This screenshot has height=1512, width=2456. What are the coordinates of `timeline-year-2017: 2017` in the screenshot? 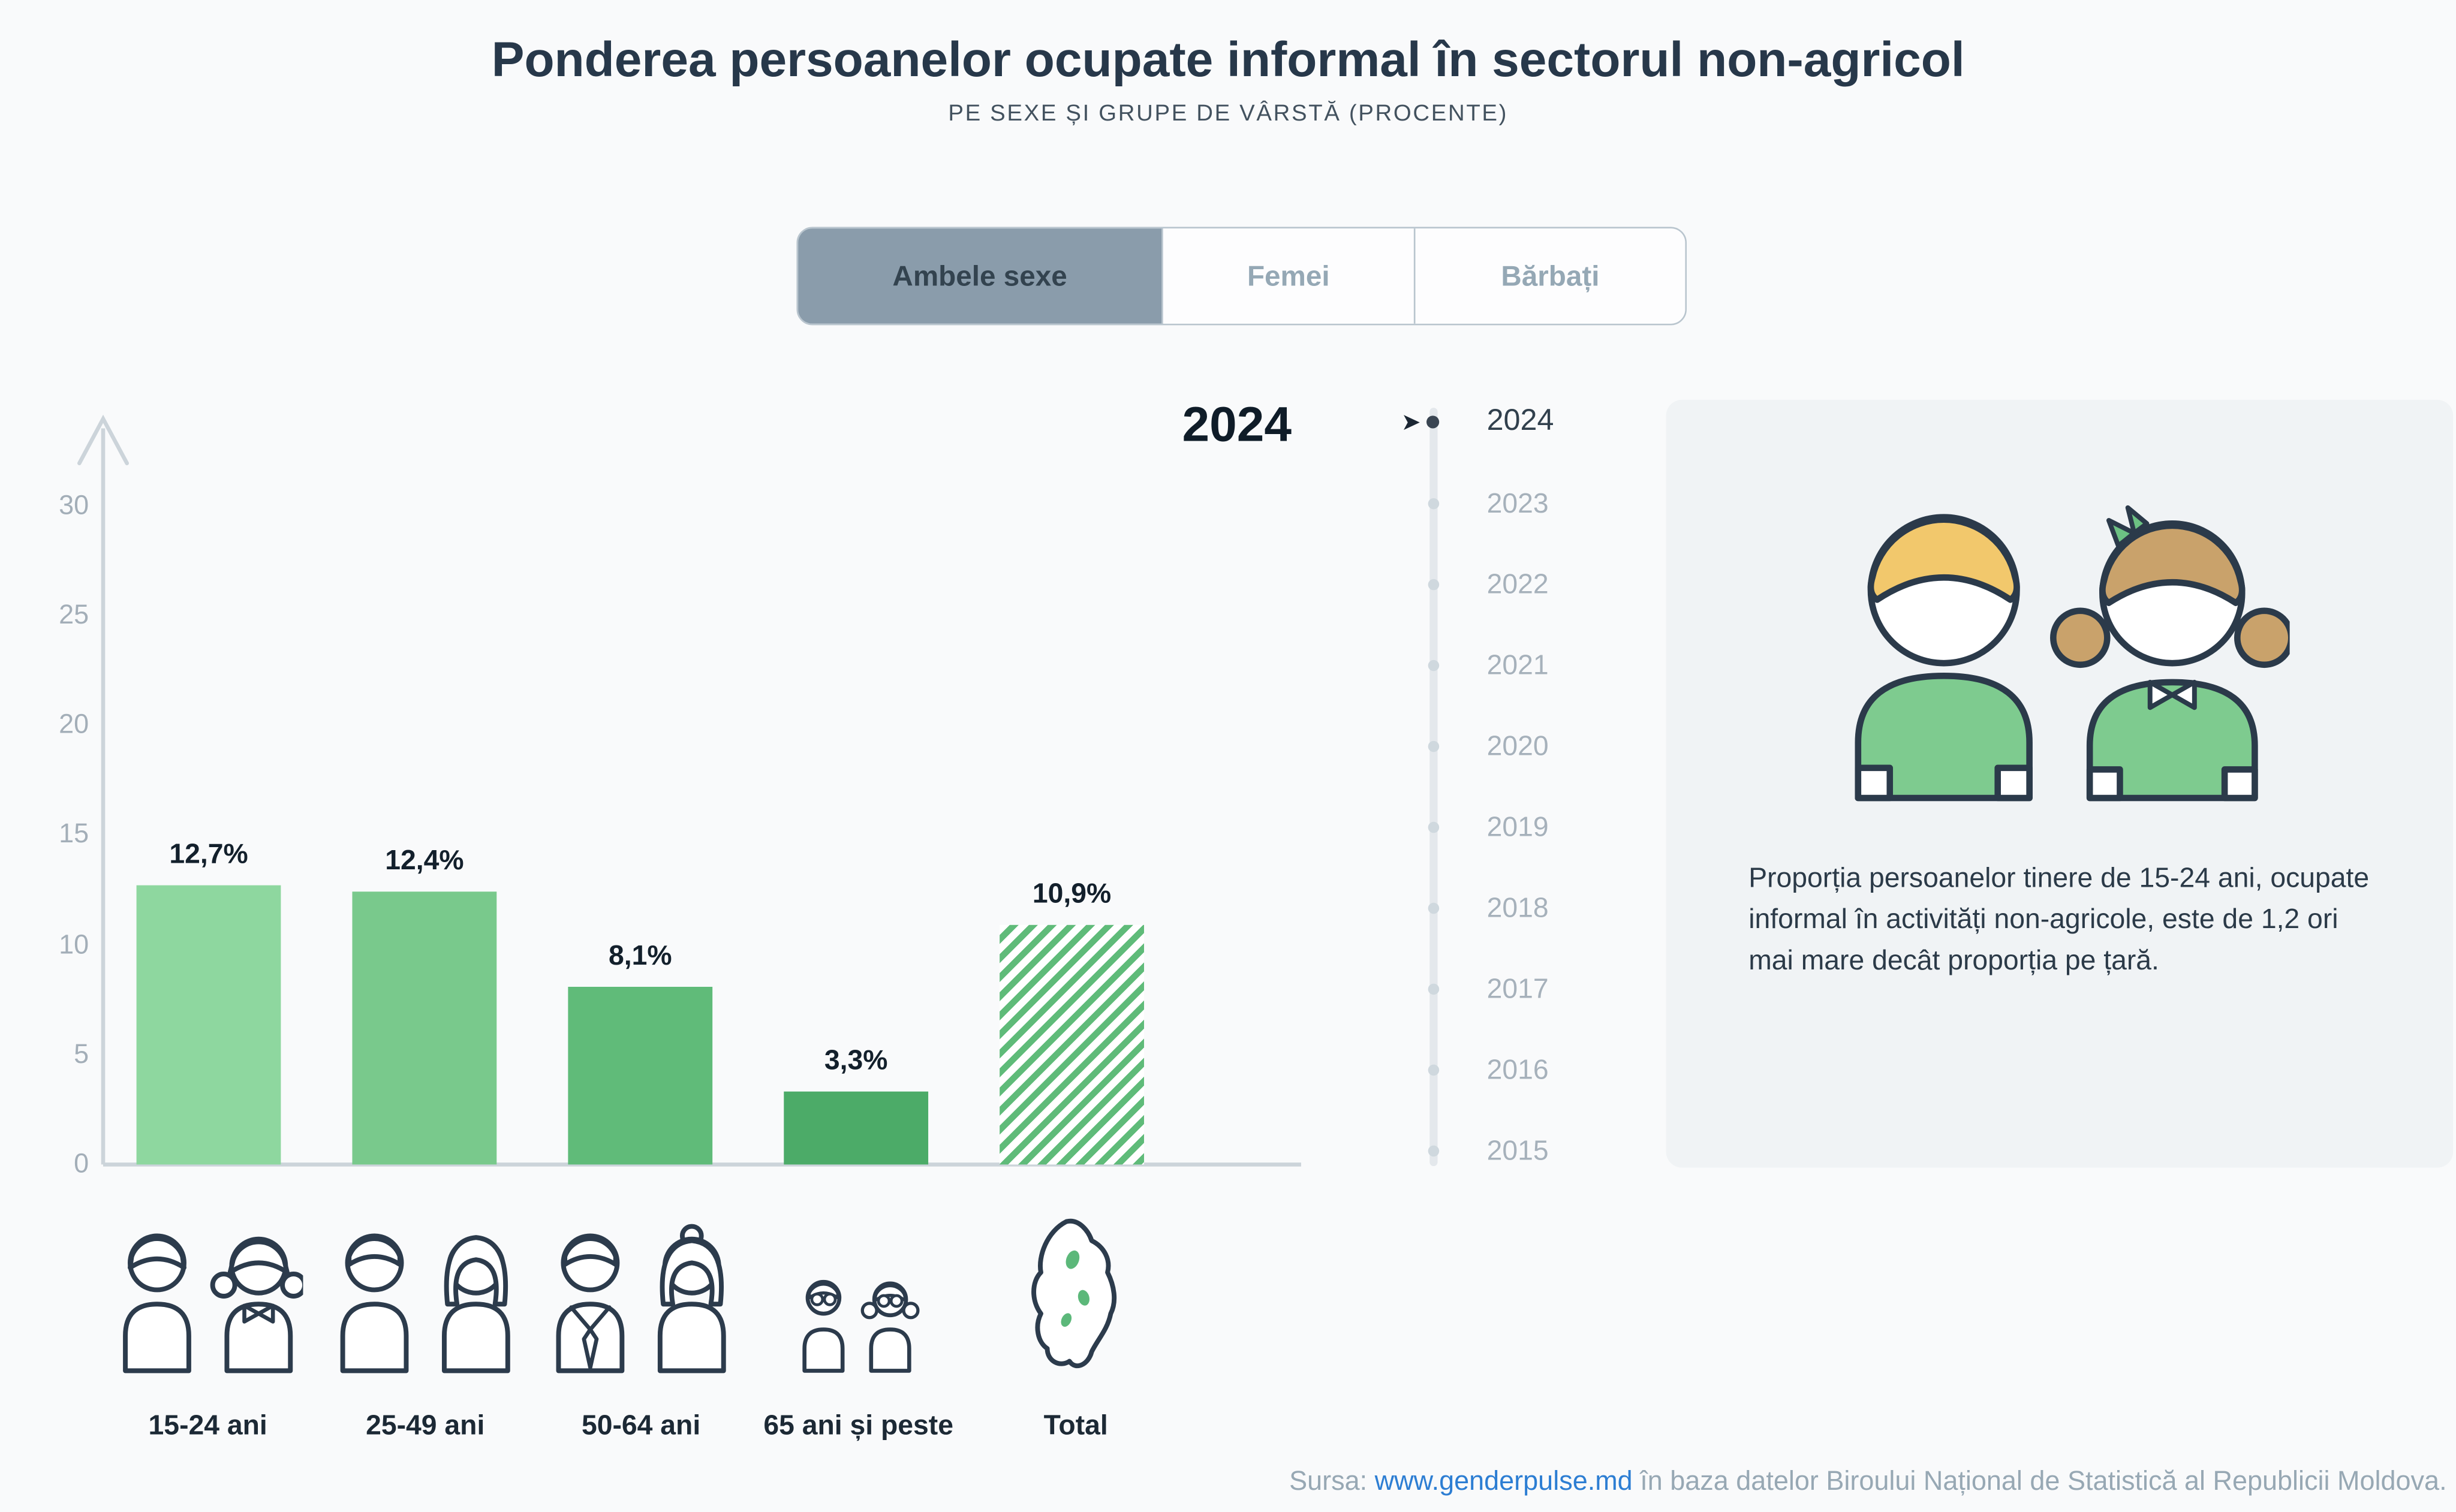 It's located at (1485, 989).